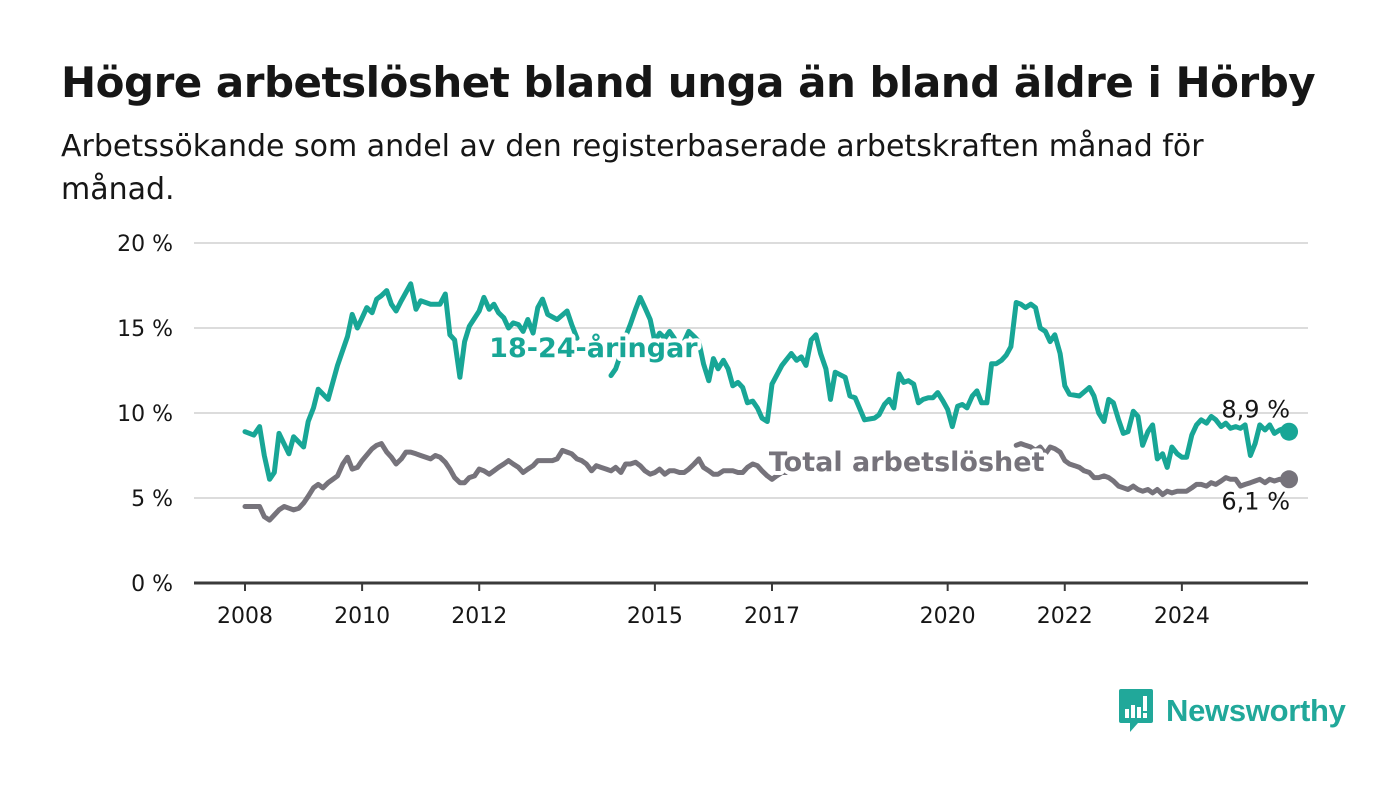  Describe the element at coordinates (772, 616) in the screenshot. I see `x-tick-label: 2017` at that location.